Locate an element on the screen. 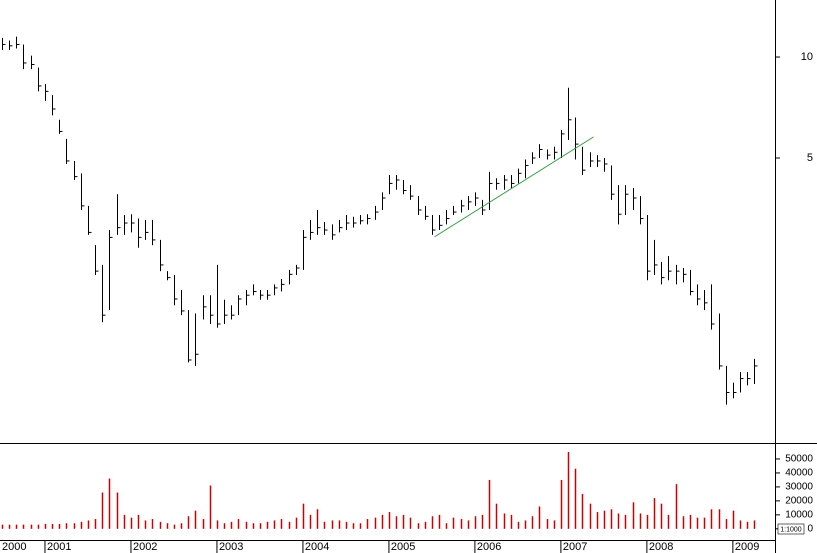 The height and width of the screenshot is (553, 817). volume-tick-label: 10000 is located at coordinates (799, 514).